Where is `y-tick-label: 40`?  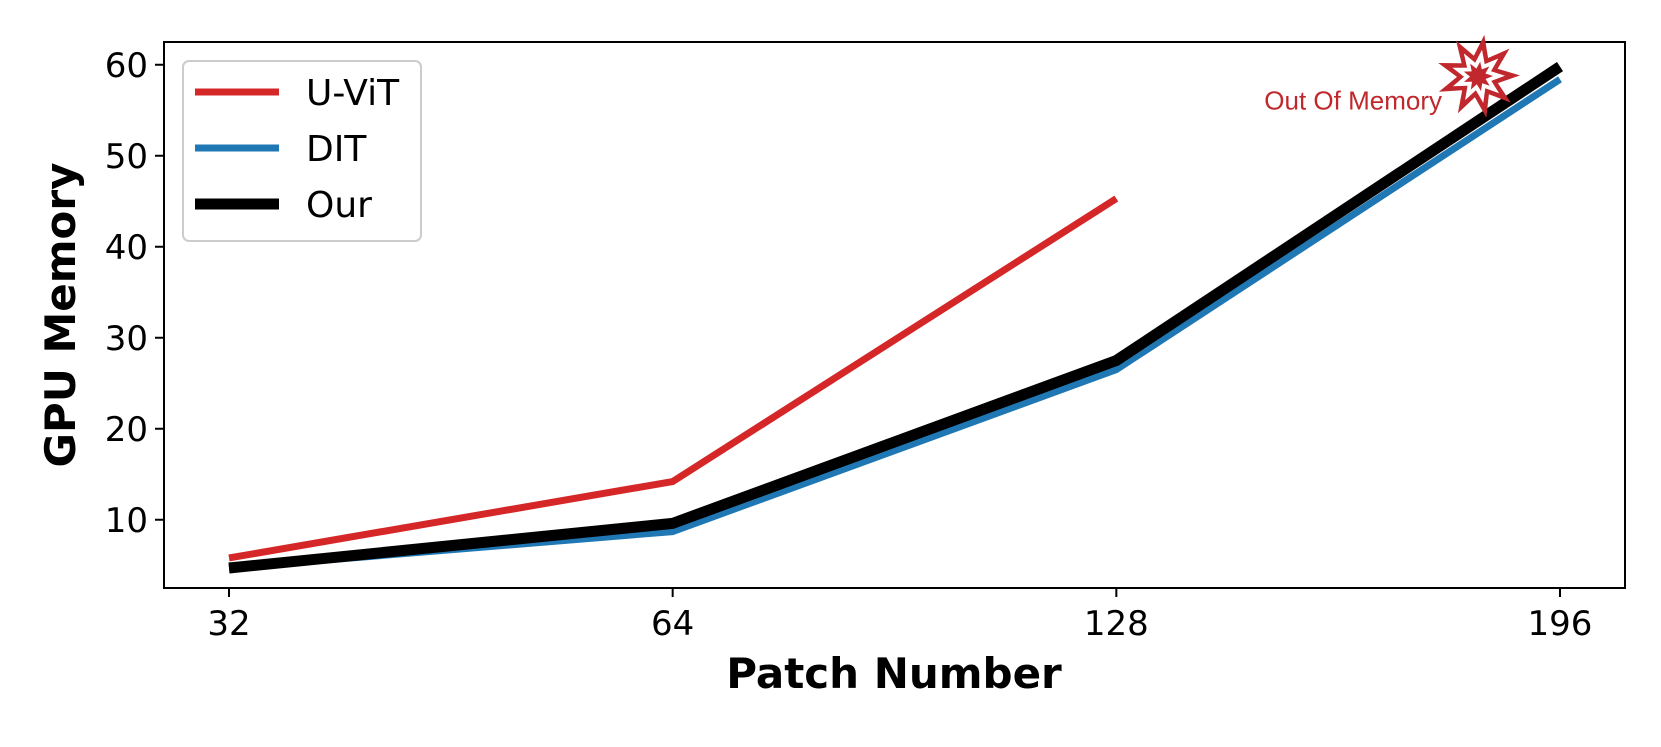
y-tick-label: 40 is located at coordinates (126, 248).